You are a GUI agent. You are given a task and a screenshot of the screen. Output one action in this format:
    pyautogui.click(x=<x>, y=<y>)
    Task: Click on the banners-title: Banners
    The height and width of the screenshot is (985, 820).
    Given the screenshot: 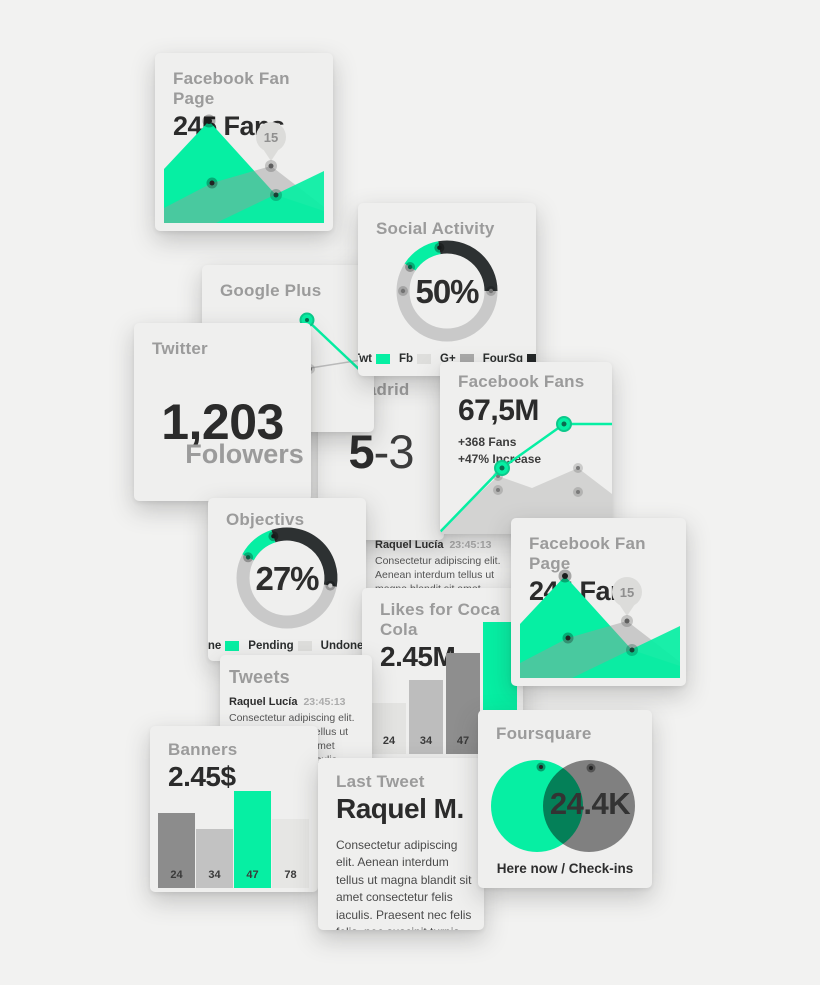 What is the action you would take?
    pyautogui.click(x=203, y=749)
    